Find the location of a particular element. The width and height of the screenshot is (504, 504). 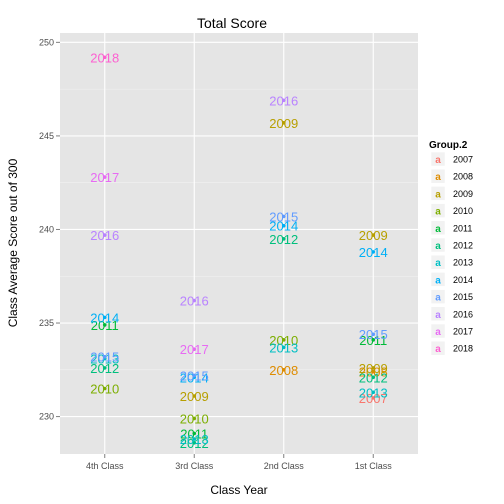

x-tick-label: 2nd Class is located at coordinates (284, 466).